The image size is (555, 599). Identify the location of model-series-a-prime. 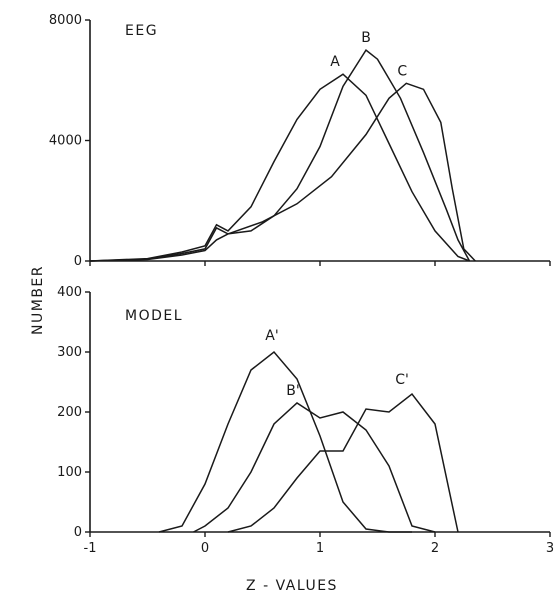
(285, 441).